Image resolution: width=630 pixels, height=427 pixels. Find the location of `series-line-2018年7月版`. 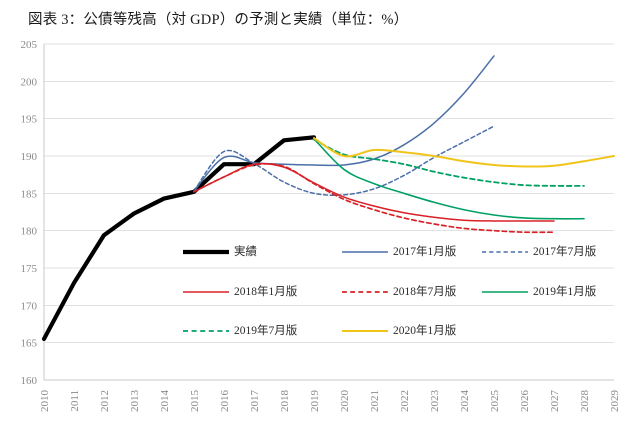

series-line-2018年7月版 is located at coordinates (374, 198).